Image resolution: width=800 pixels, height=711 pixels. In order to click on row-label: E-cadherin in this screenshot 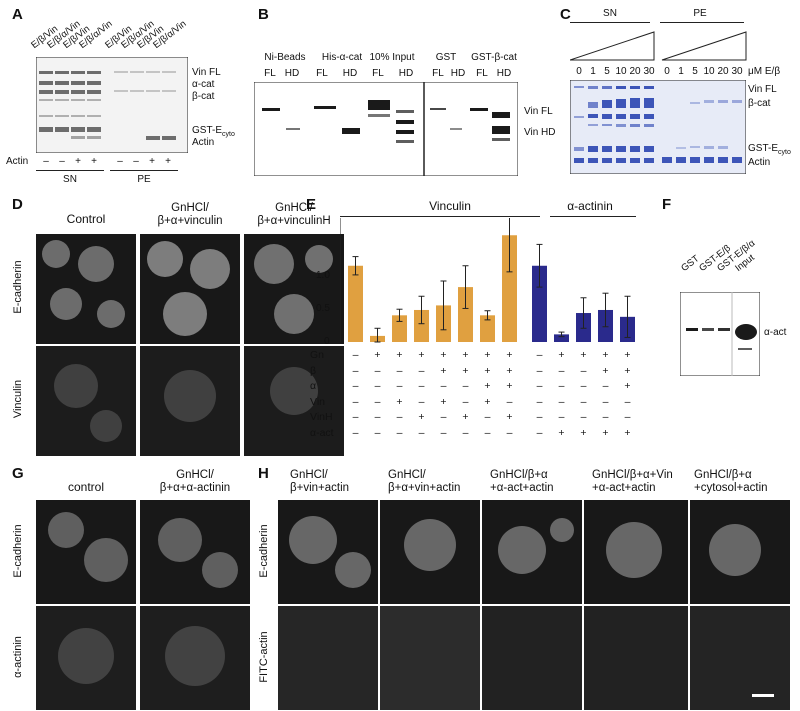, I will do `click(264, 551)`.